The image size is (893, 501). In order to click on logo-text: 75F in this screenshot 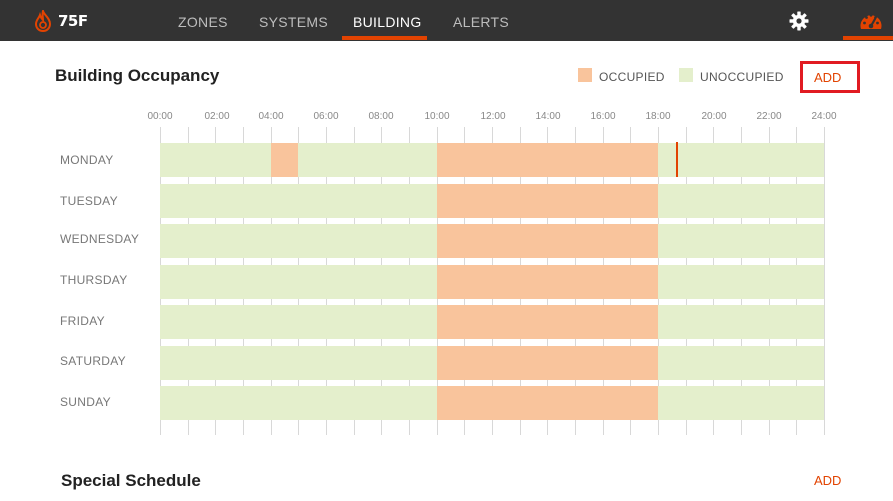, I will do `click(73, 21)`.